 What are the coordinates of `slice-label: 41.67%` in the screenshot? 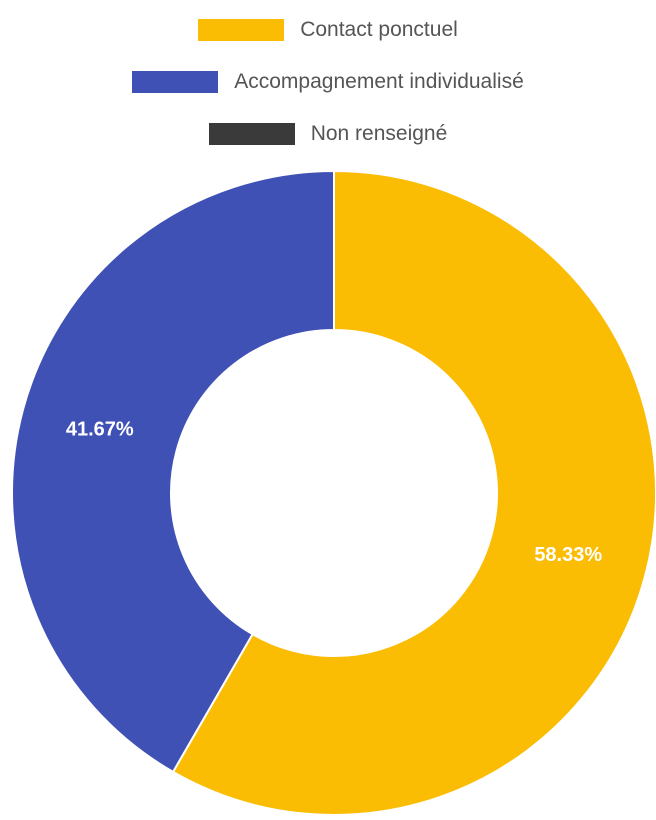 It's located at (100, 430).